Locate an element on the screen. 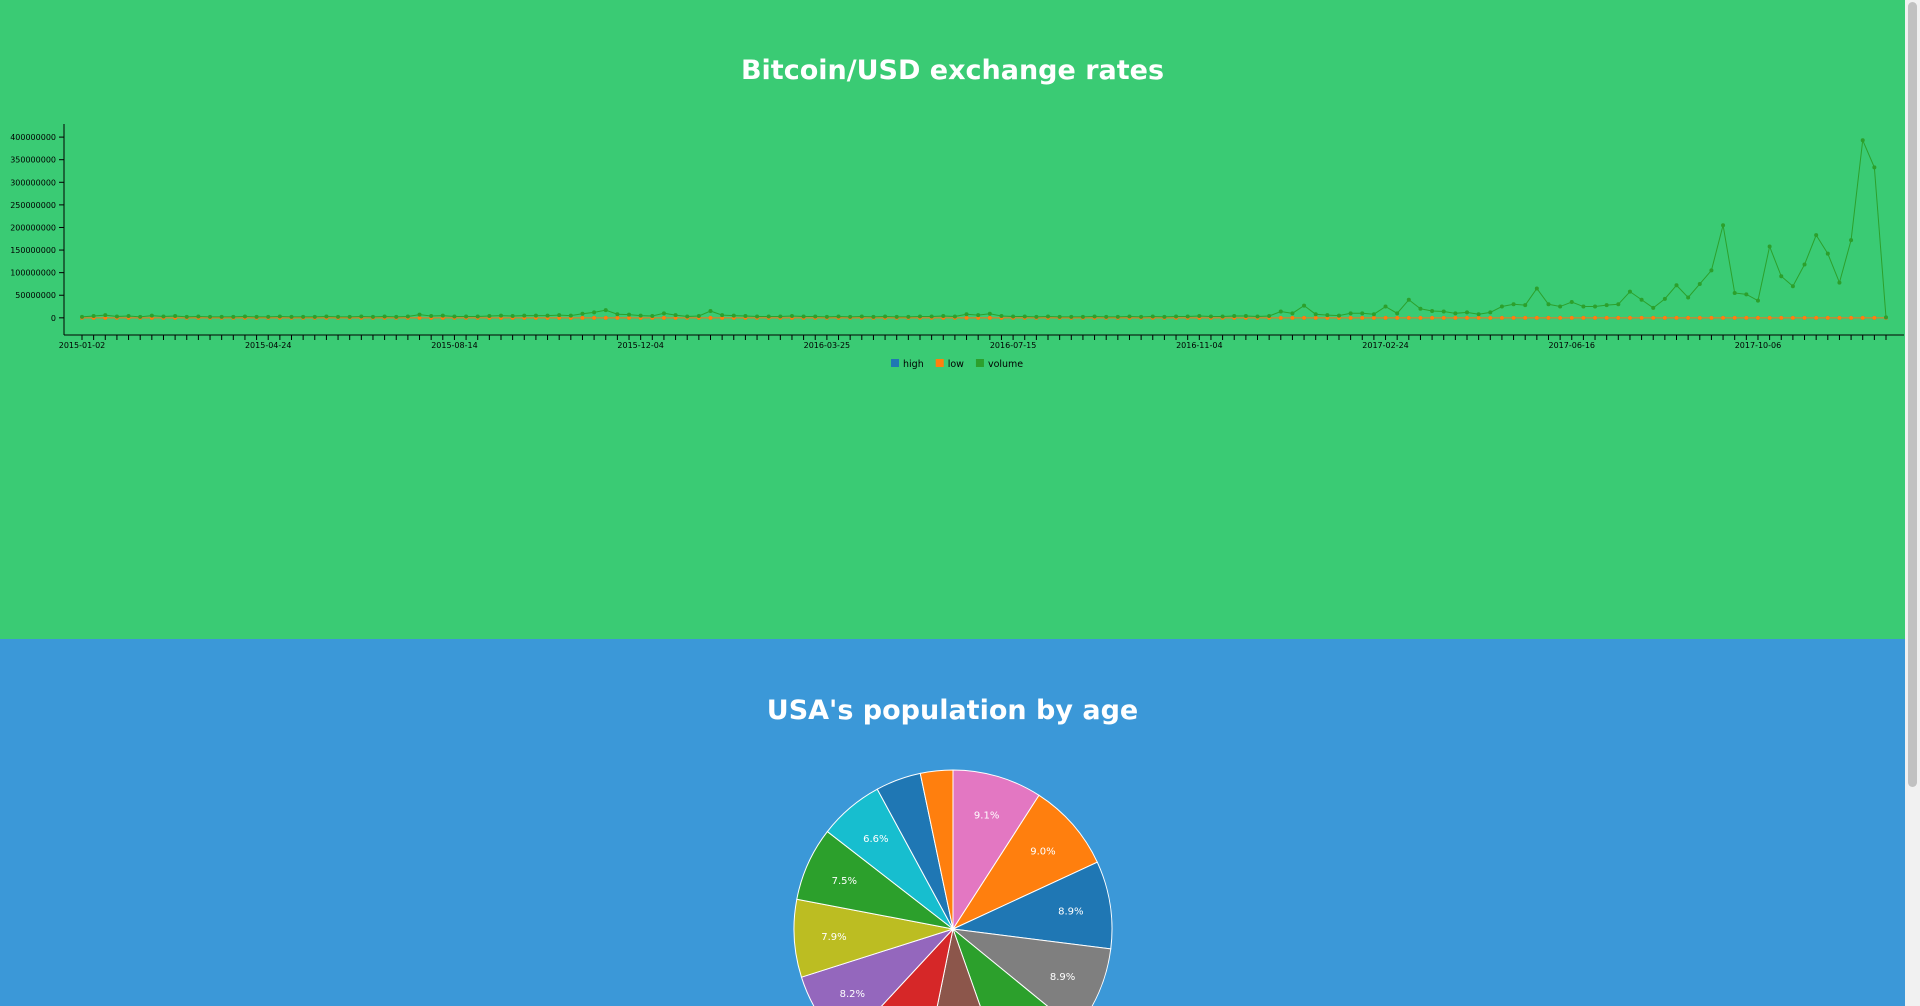  y-tick-label: 300000000 is located at coordinates (33, 182).